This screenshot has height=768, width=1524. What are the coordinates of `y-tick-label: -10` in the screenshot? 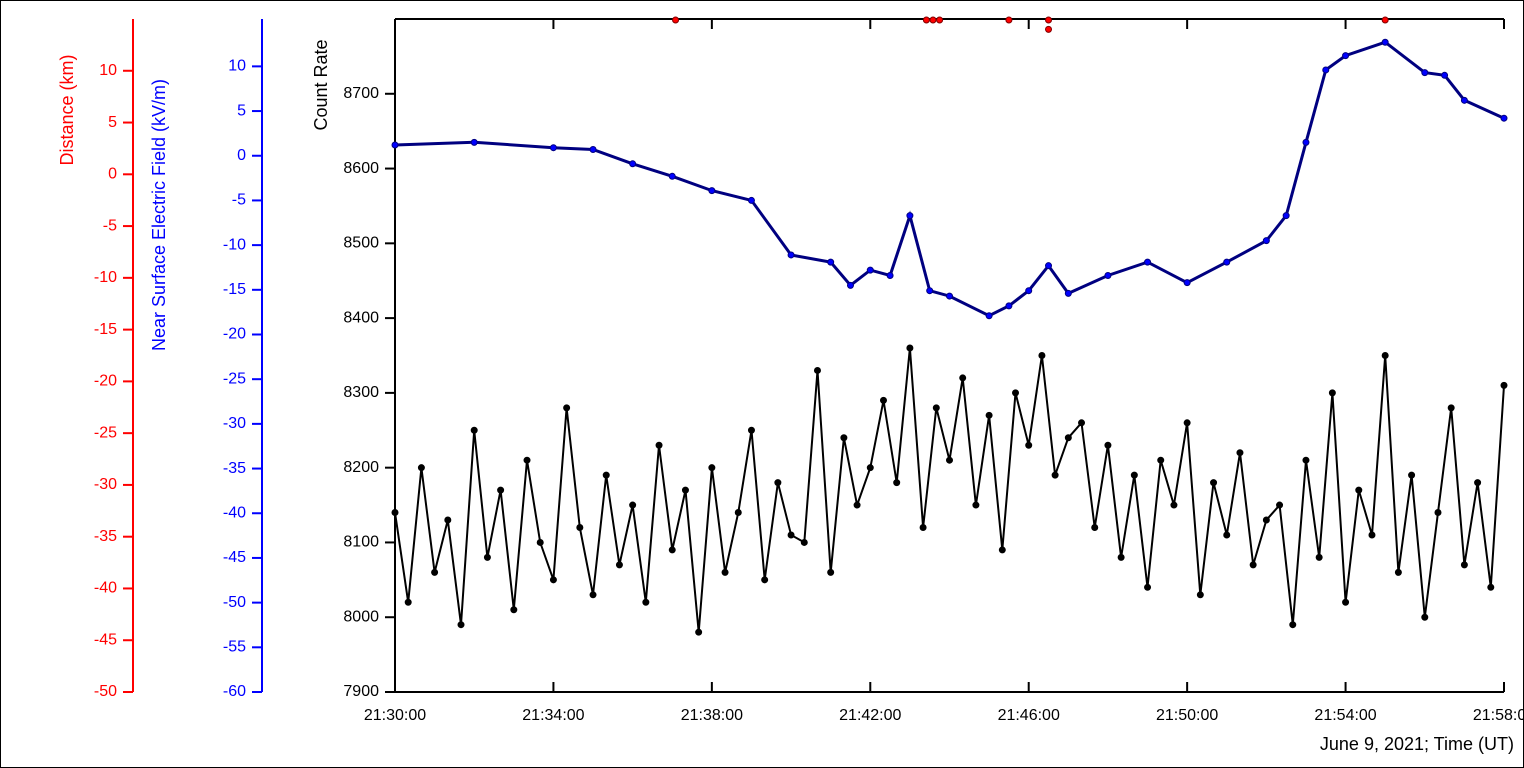 It's located at (234, 244).